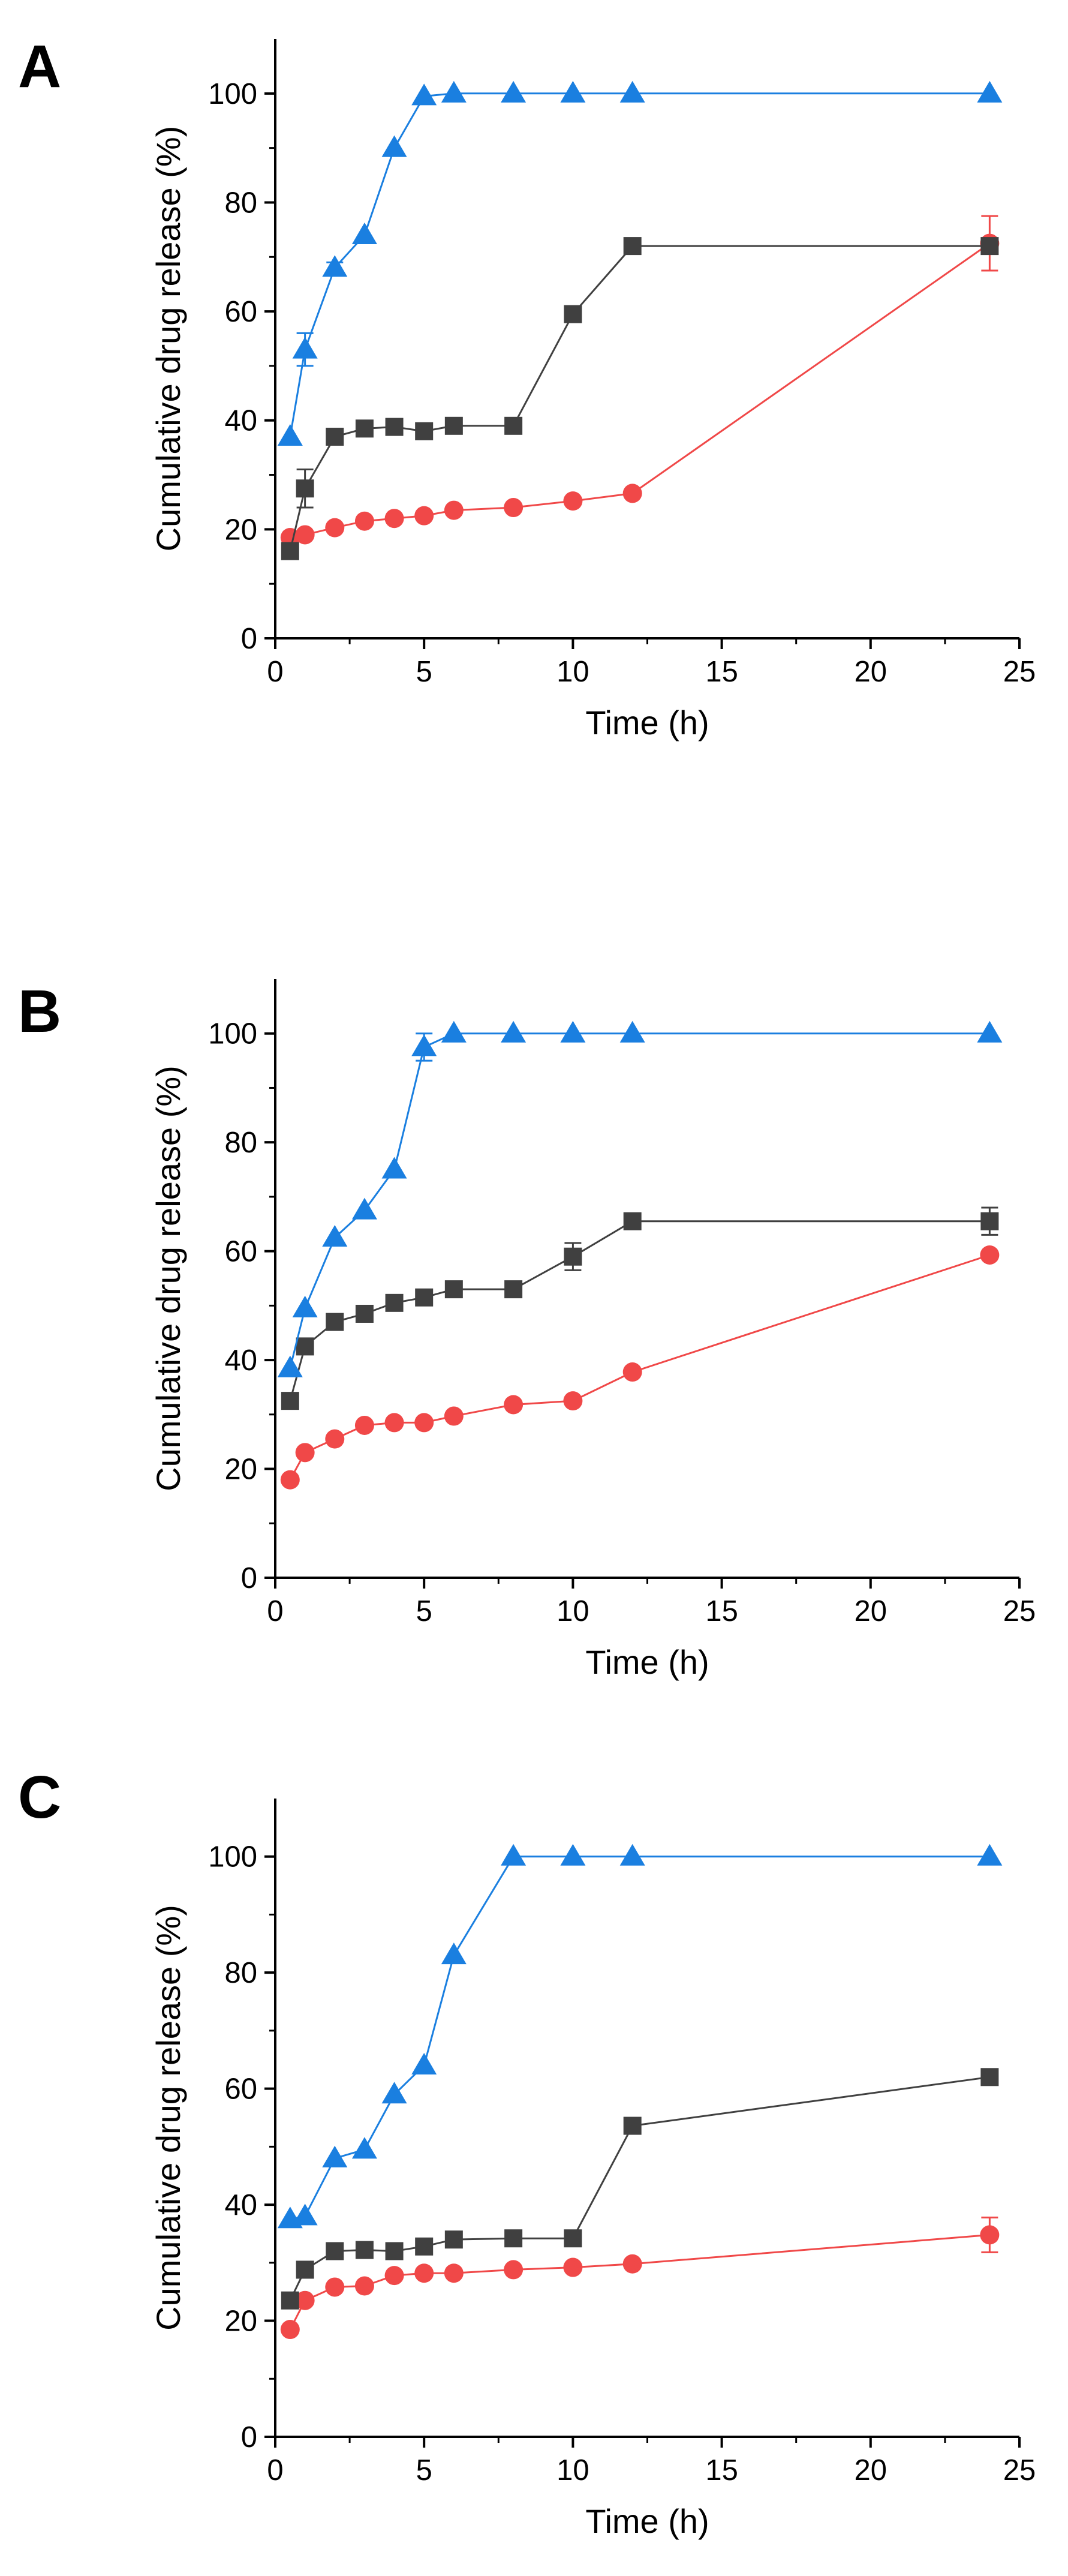  I want to click on series-triangle, so click(640, 1198).